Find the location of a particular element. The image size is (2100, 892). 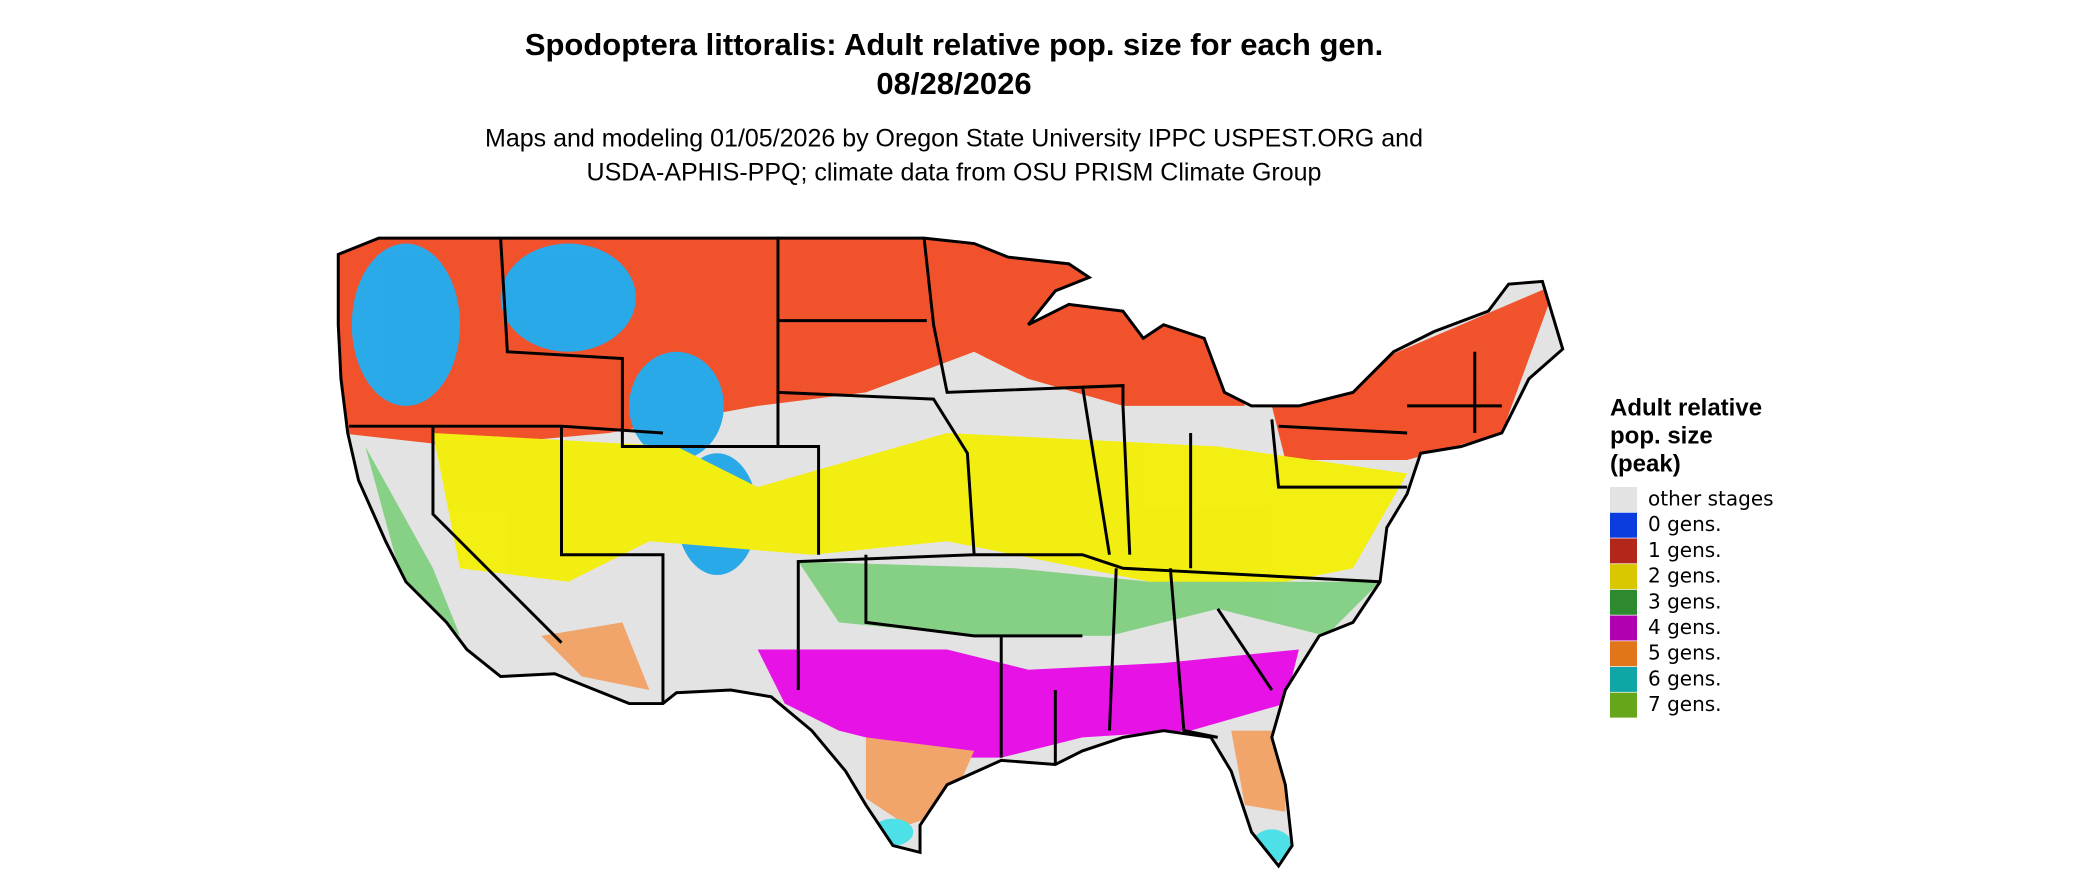

legend-title: pop. size is located at coordinates (1661, 435).